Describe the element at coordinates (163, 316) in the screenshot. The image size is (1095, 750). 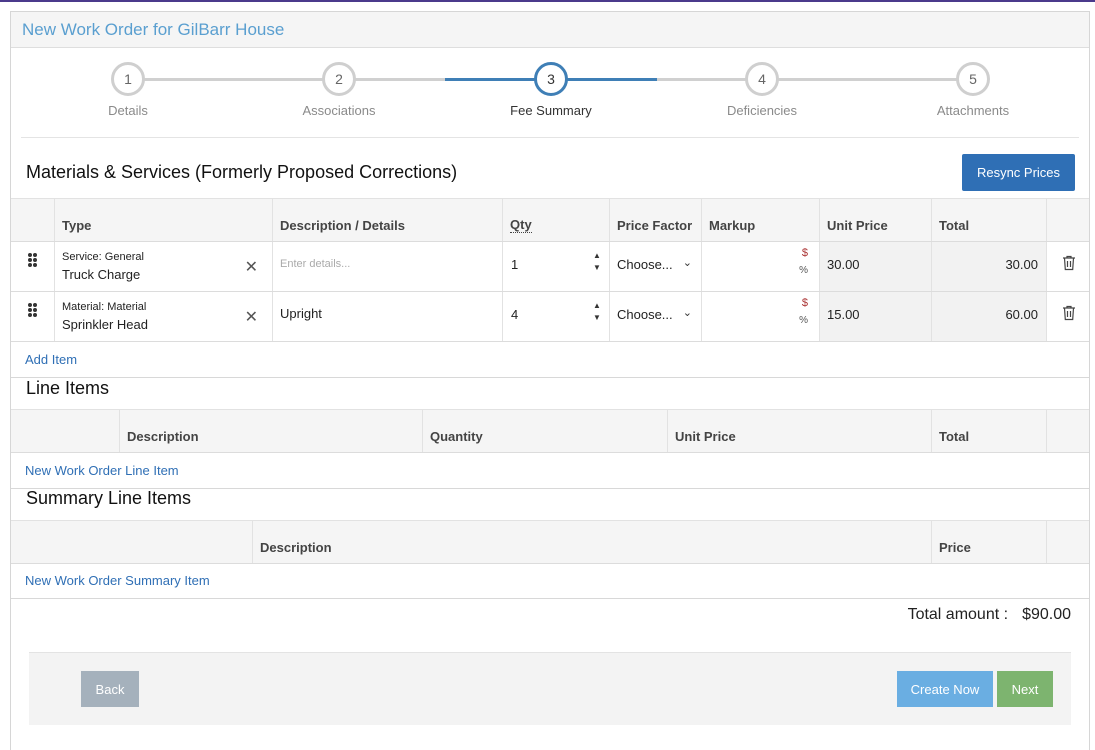
I see `type-select: Material: Material Sprinkler Head ✕` at that location.